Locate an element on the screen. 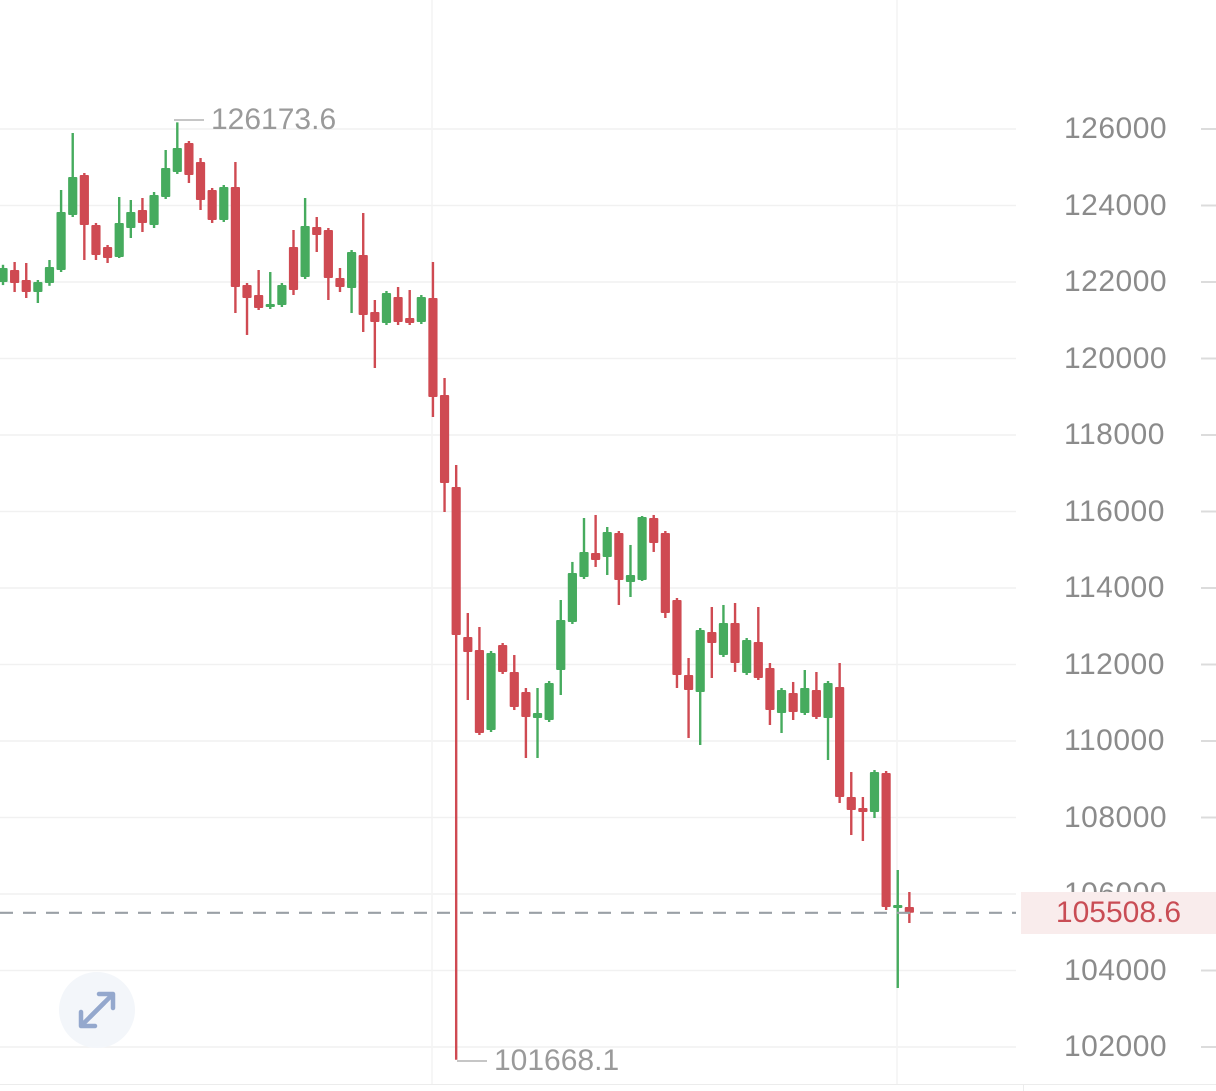  y-axis-label: 124000 is located at coordinates (1116, 205).